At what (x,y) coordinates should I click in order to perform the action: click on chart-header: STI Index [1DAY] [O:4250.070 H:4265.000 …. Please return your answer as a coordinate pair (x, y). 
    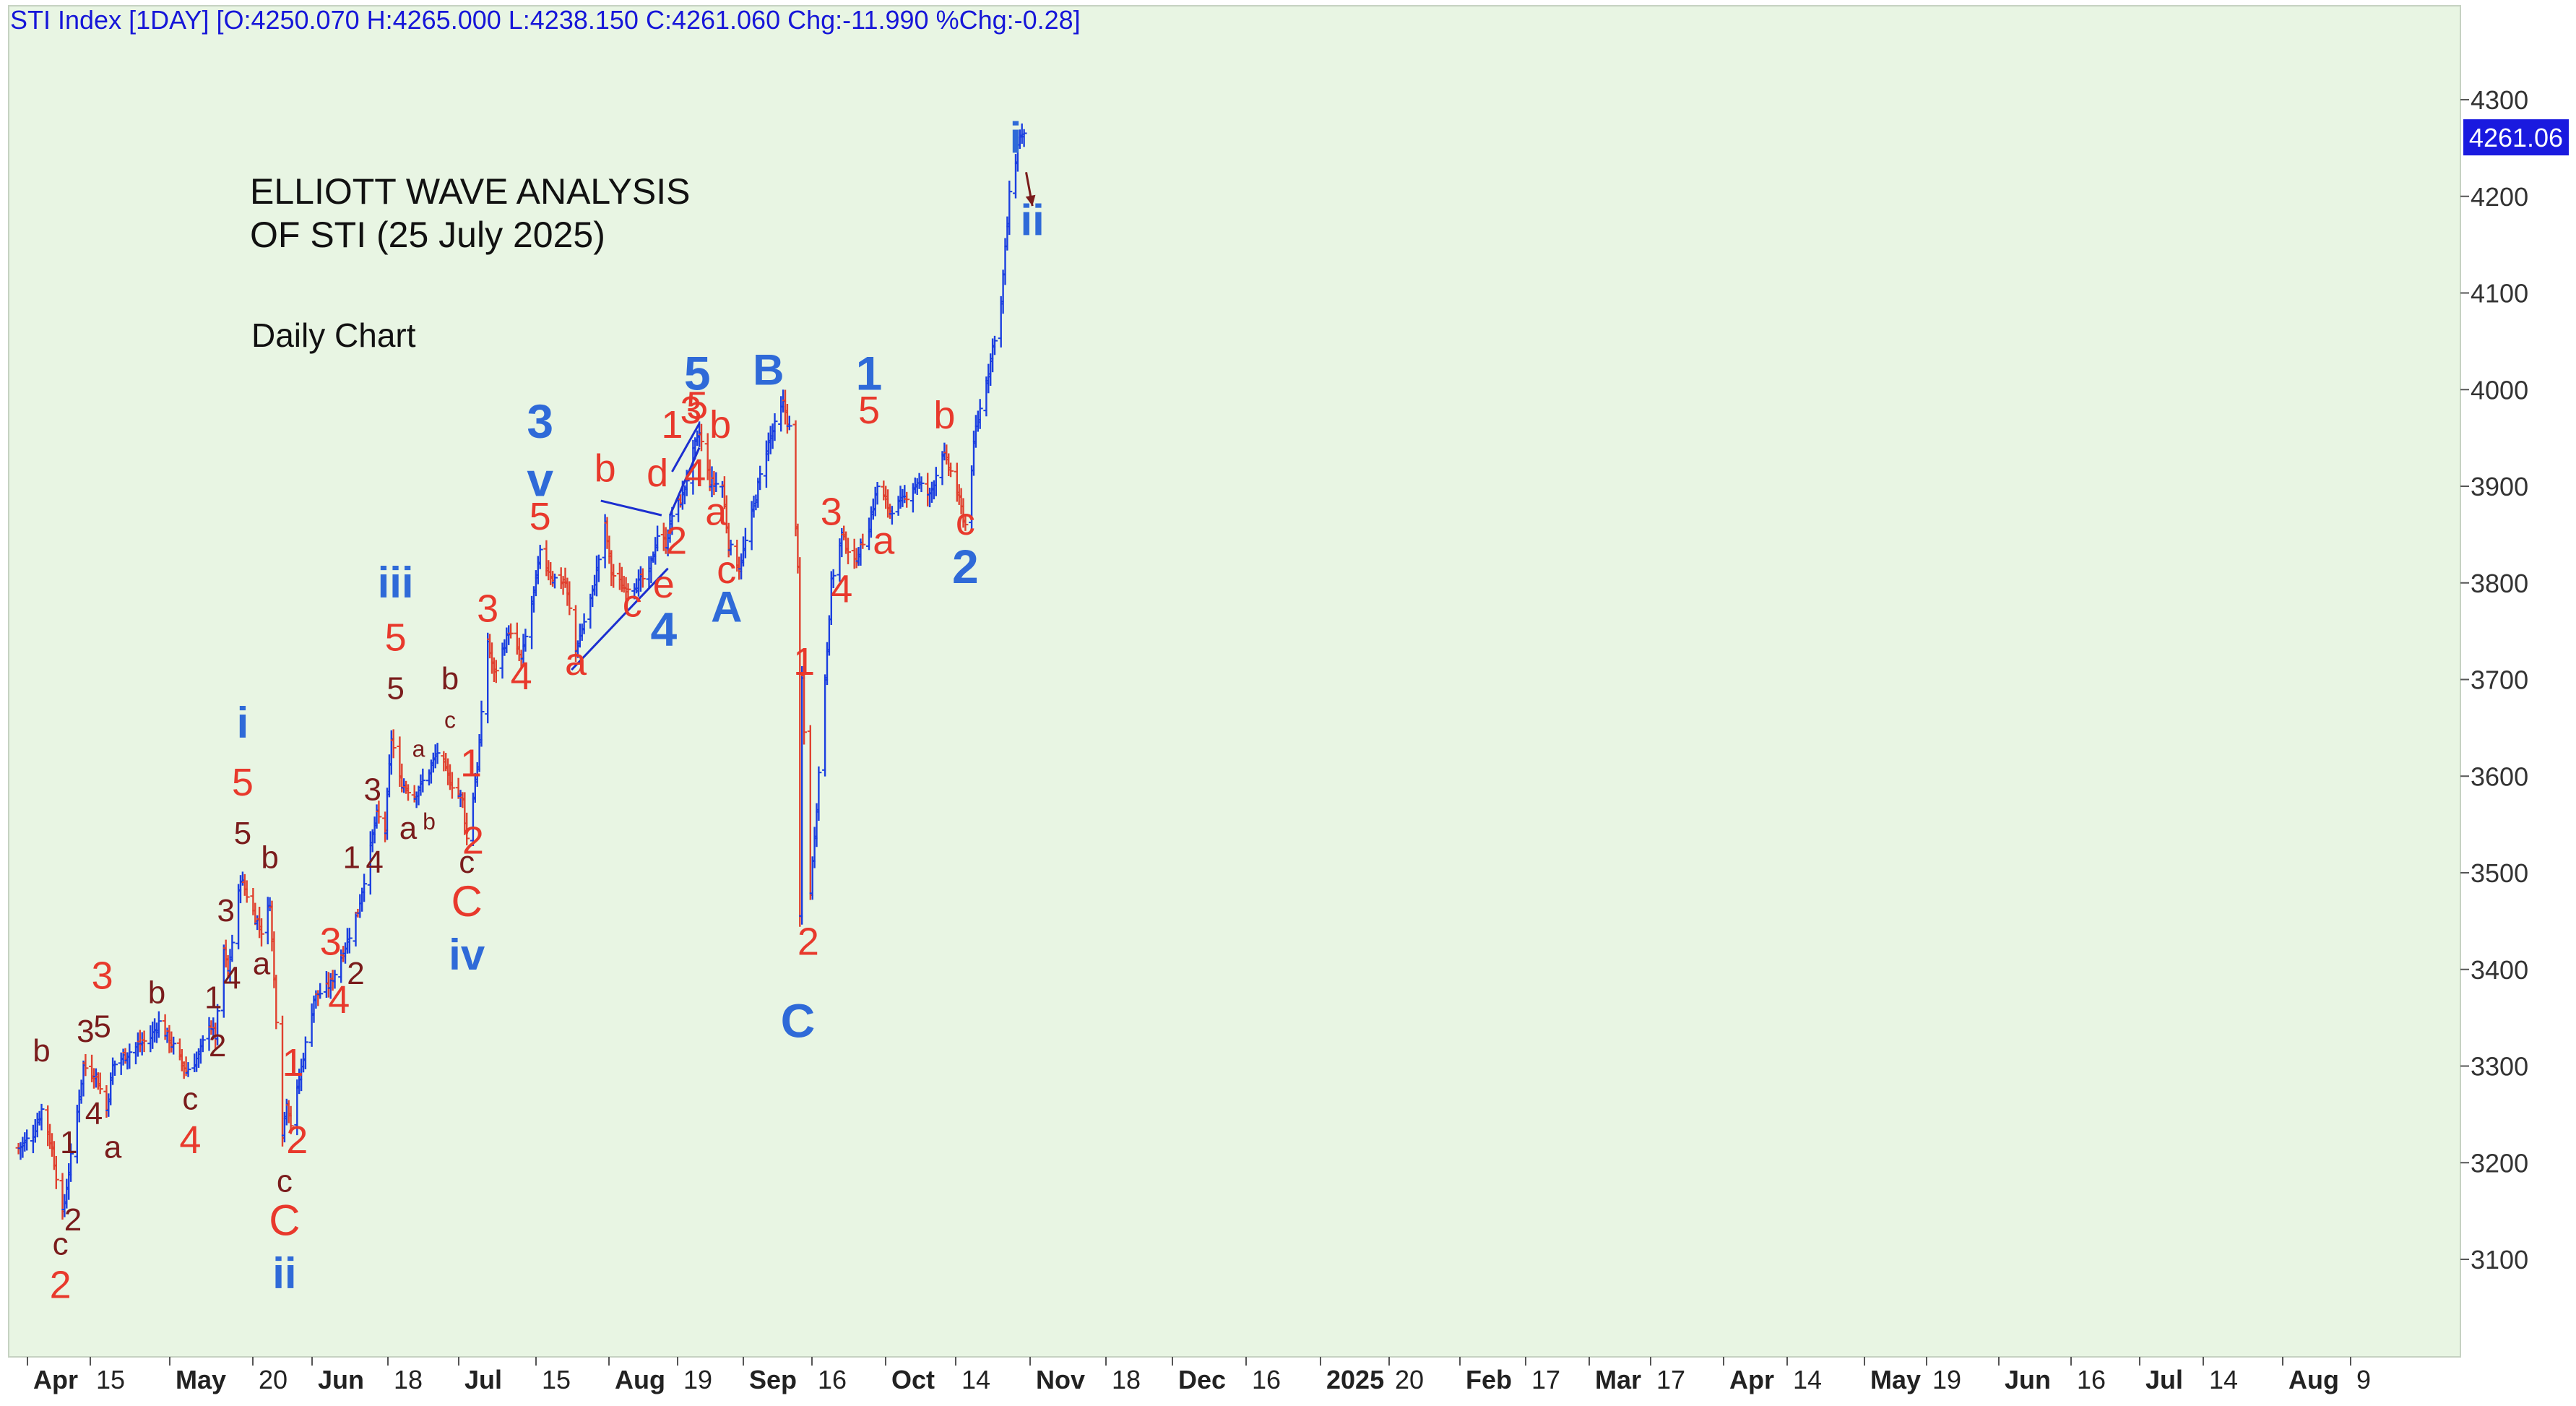
    Looking at the image, I should click on (545, 20).